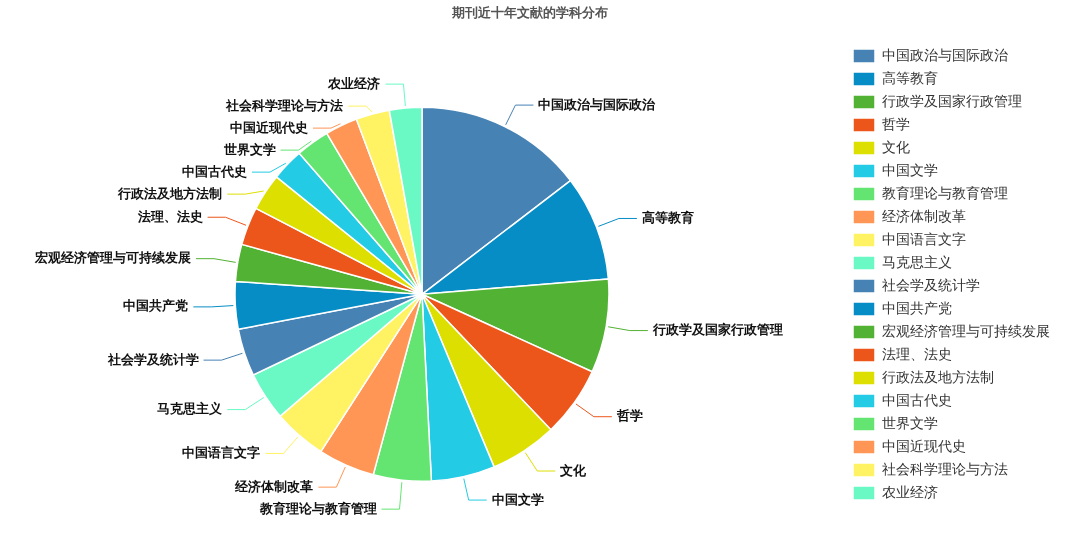 This screenshot has height=549, width=1080. I want to click on legend-label: 哲学, so click(896, 123).